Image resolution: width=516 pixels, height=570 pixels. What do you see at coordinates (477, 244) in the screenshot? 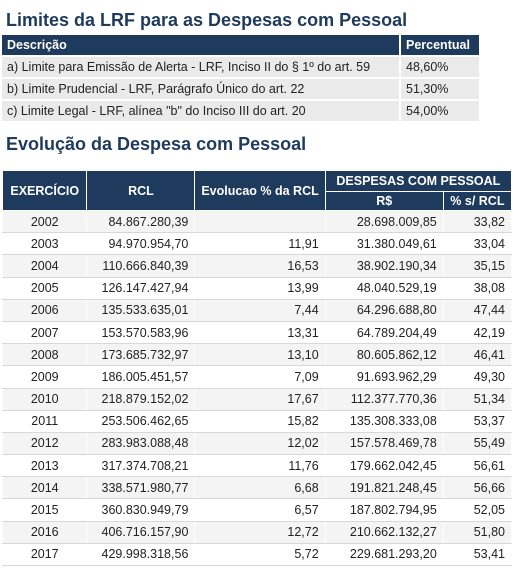
I see `cell-pct-rcl: 33,04` at bounding box center [477, 244].